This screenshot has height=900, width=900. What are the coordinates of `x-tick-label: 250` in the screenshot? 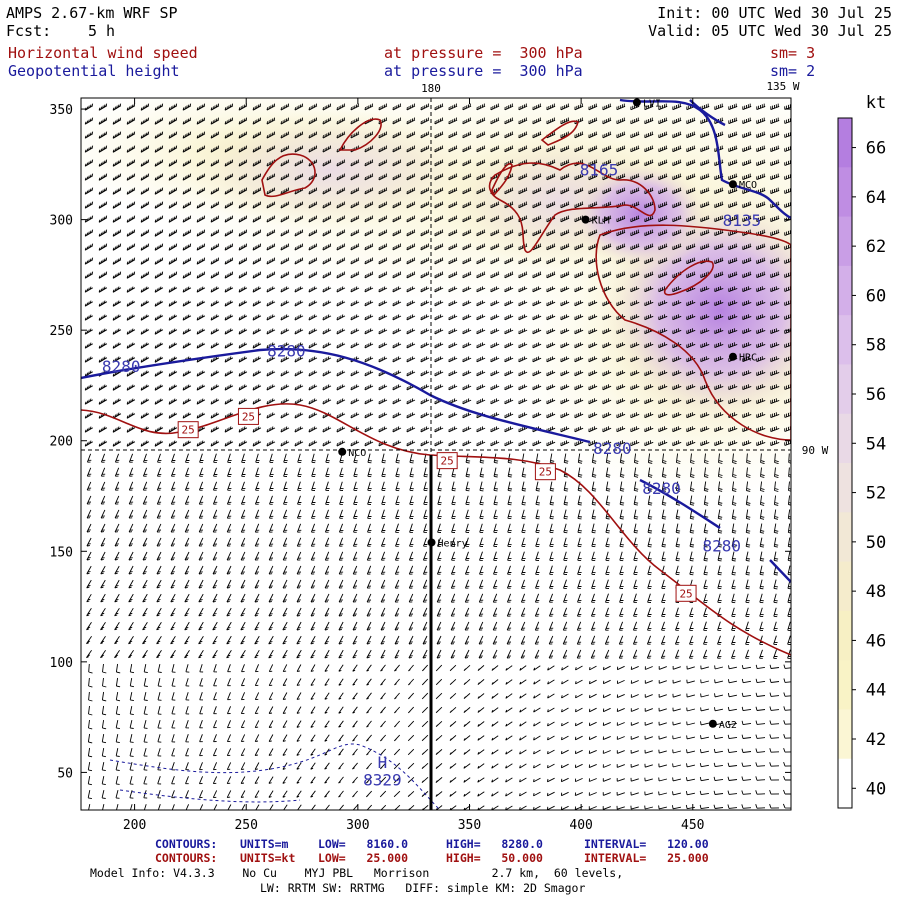 It's located at (245, 825).